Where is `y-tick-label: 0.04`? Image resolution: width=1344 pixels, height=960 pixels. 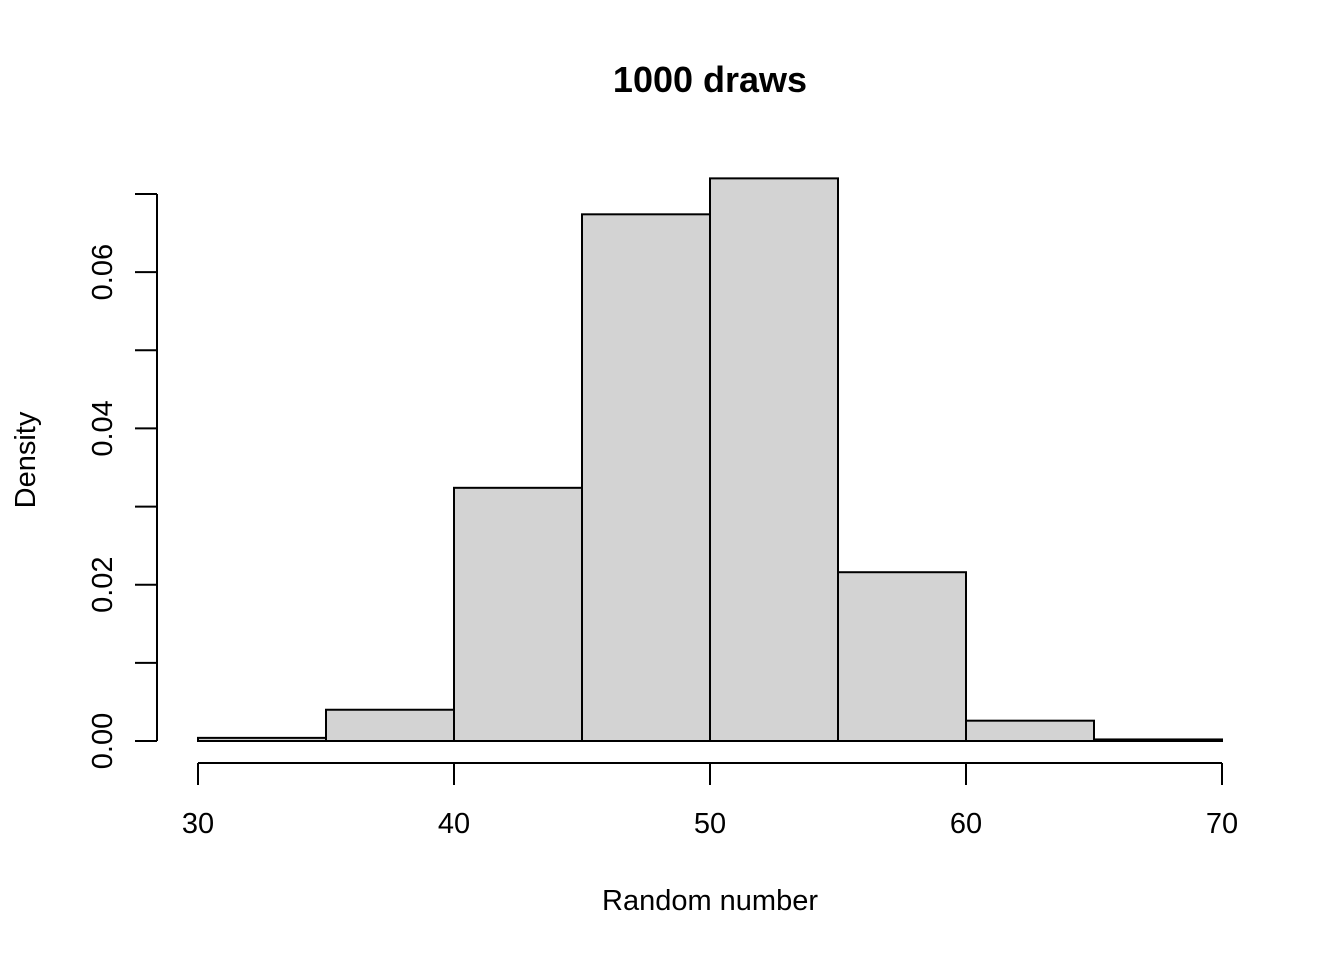
y-tick-label: 0.04 is located at coordinates (103, 428).